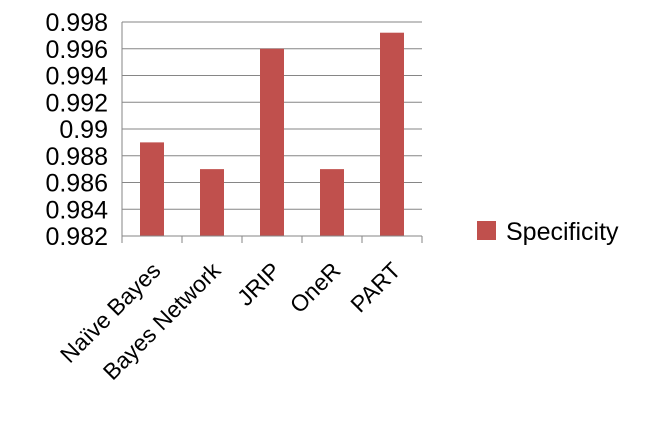 Image resolution: width=654 pixels, height=427 pixels. Describe the element at coordinates (486, 230) in the screenshot. I see `legend-swatch-specificity` at that location.